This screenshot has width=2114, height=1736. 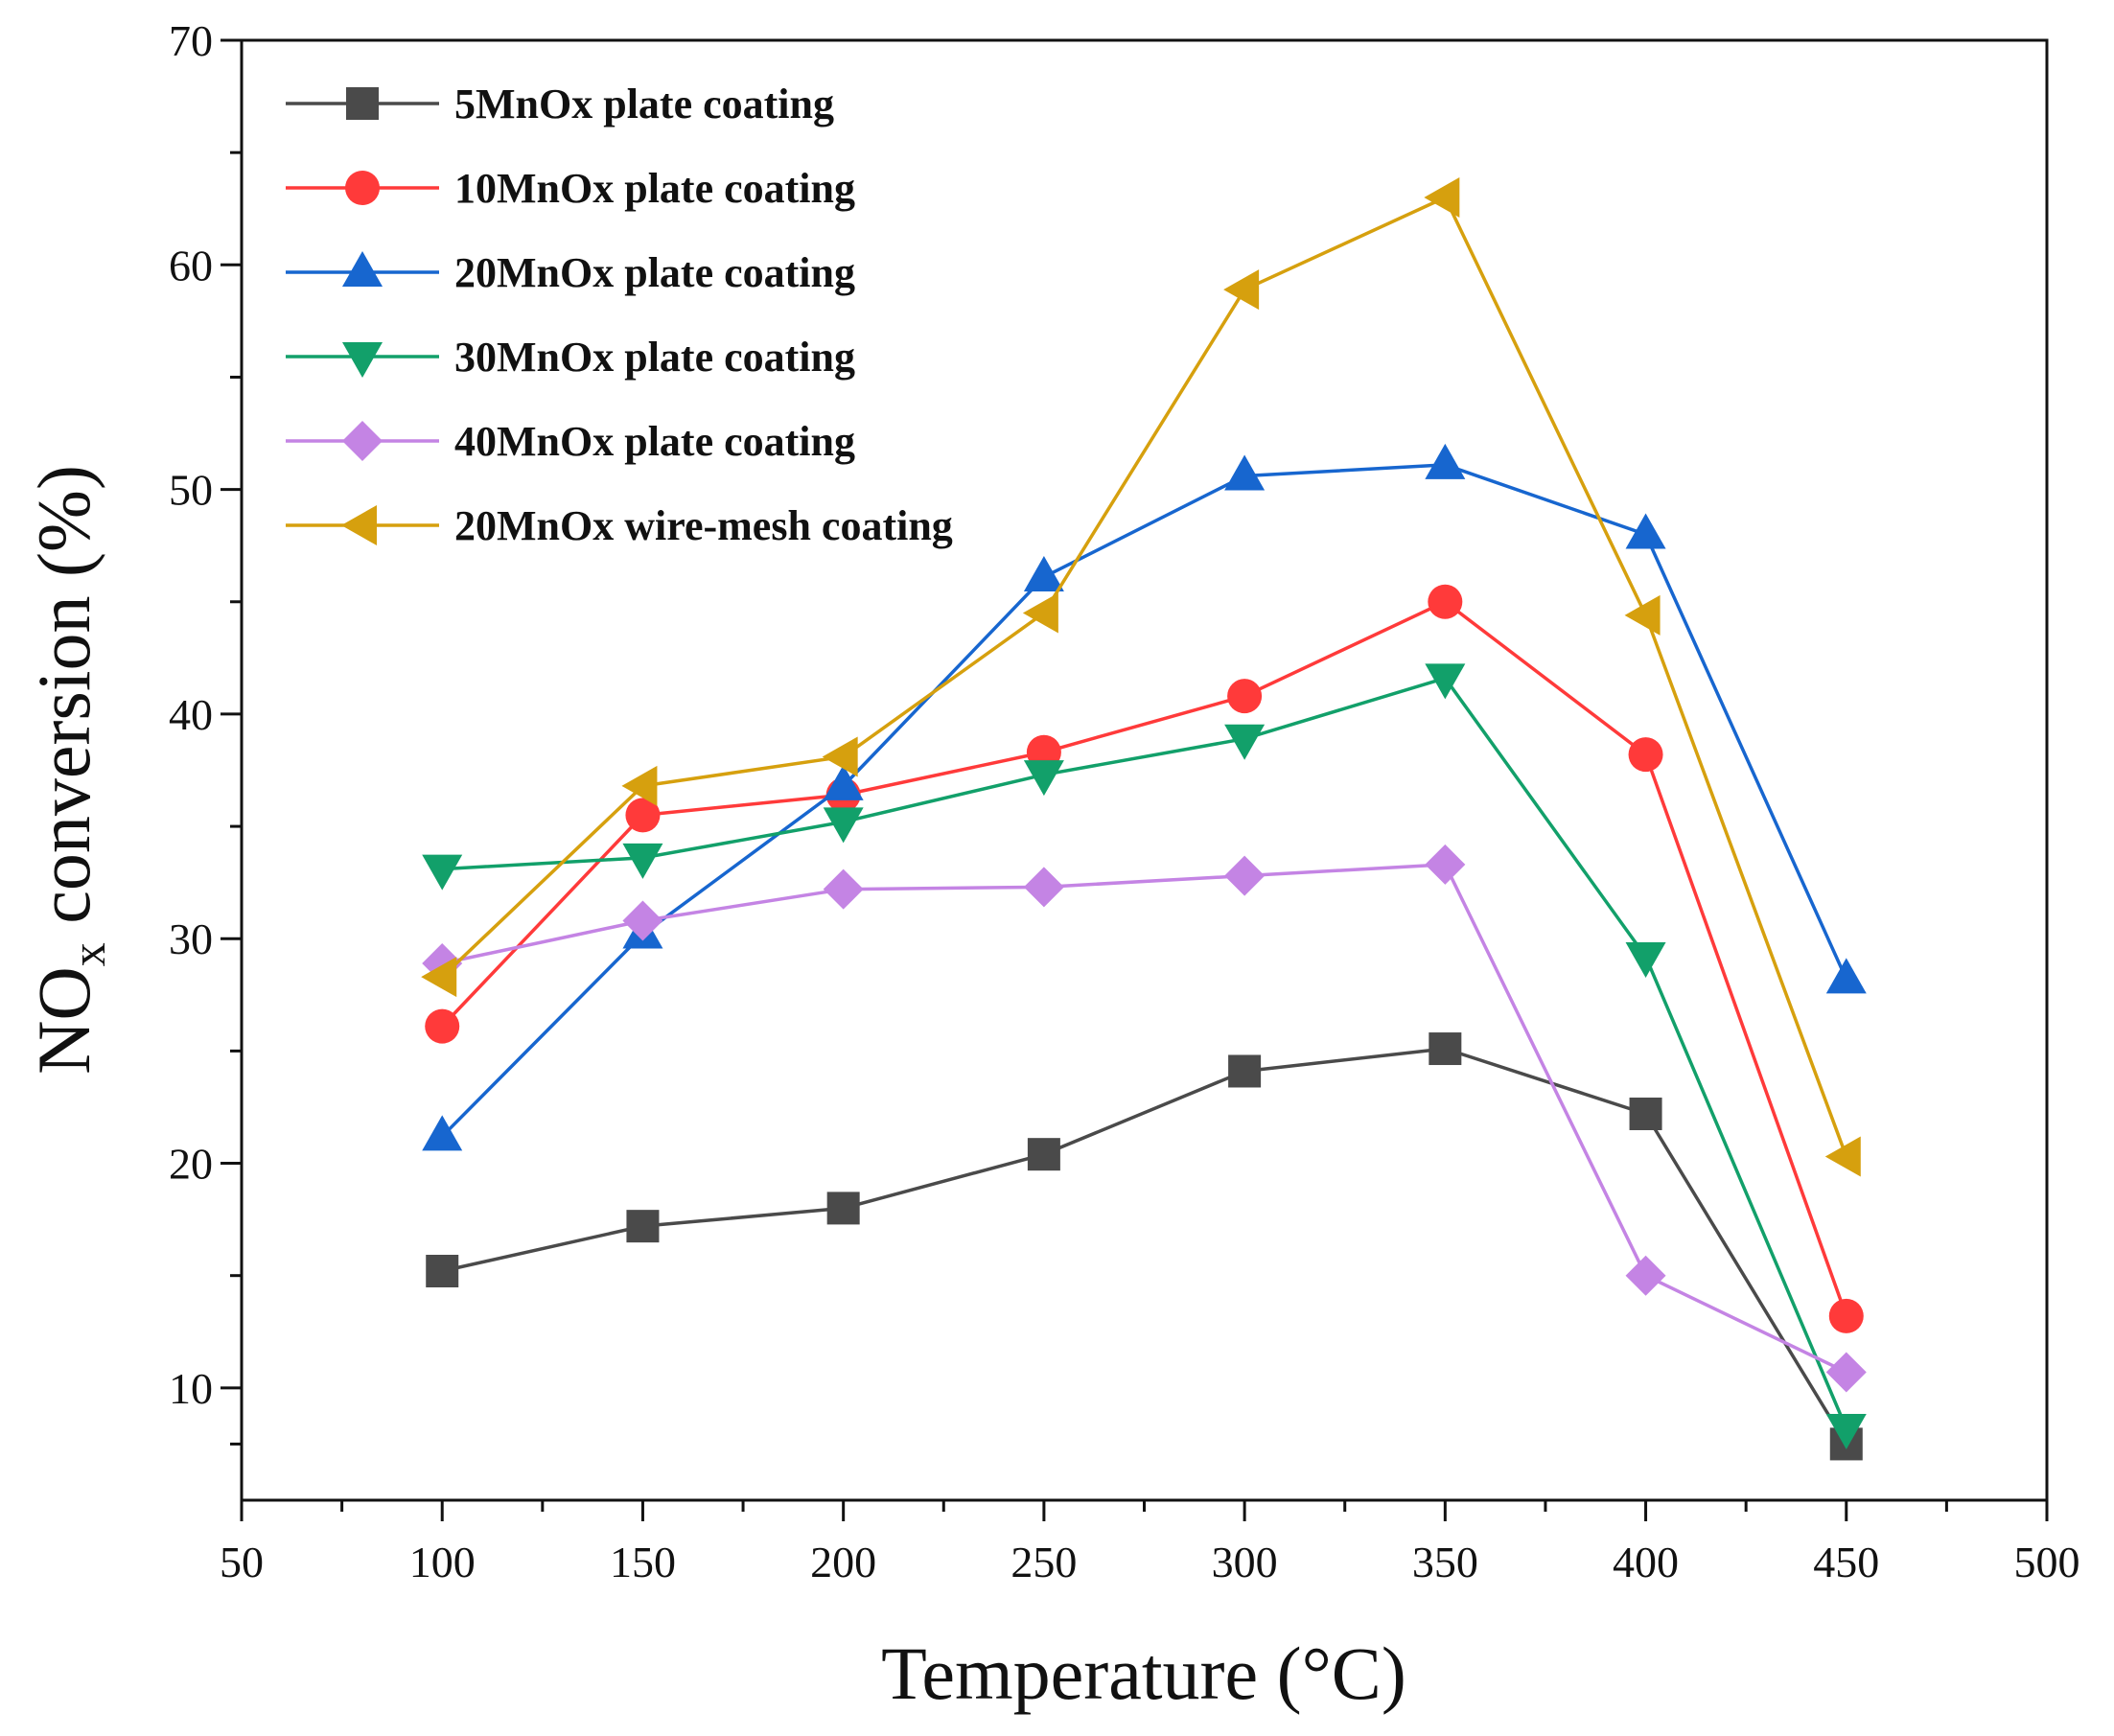 What do you see at coordinates (191, 939) in the screenshot?
I see `y-tick-label: 30` at bounding box center [191, 939].